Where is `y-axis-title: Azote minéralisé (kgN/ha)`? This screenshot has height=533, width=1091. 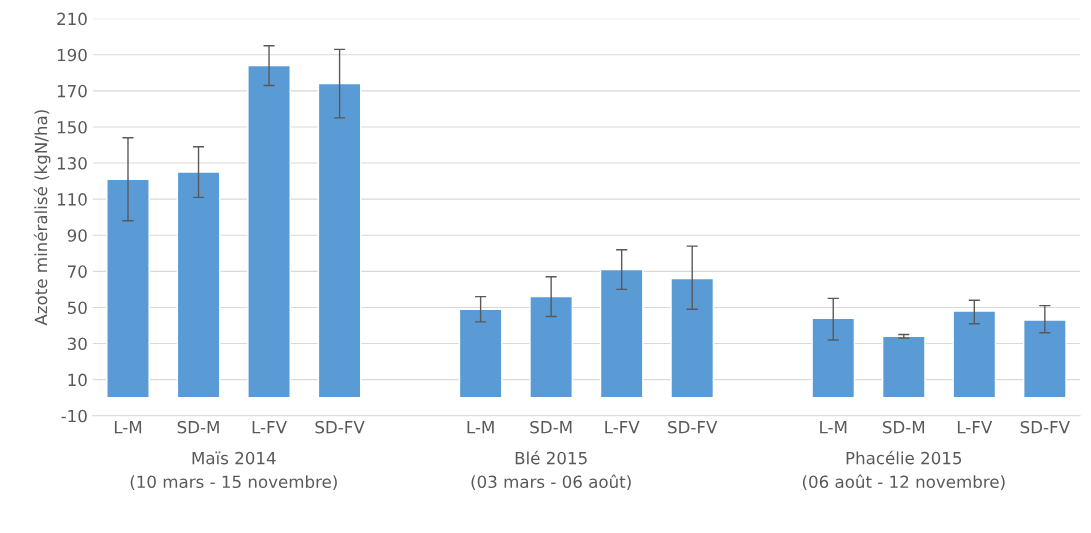
y-axis-title: Azote minéralisé (kgN/ha) is located at coordinates (42, 218).